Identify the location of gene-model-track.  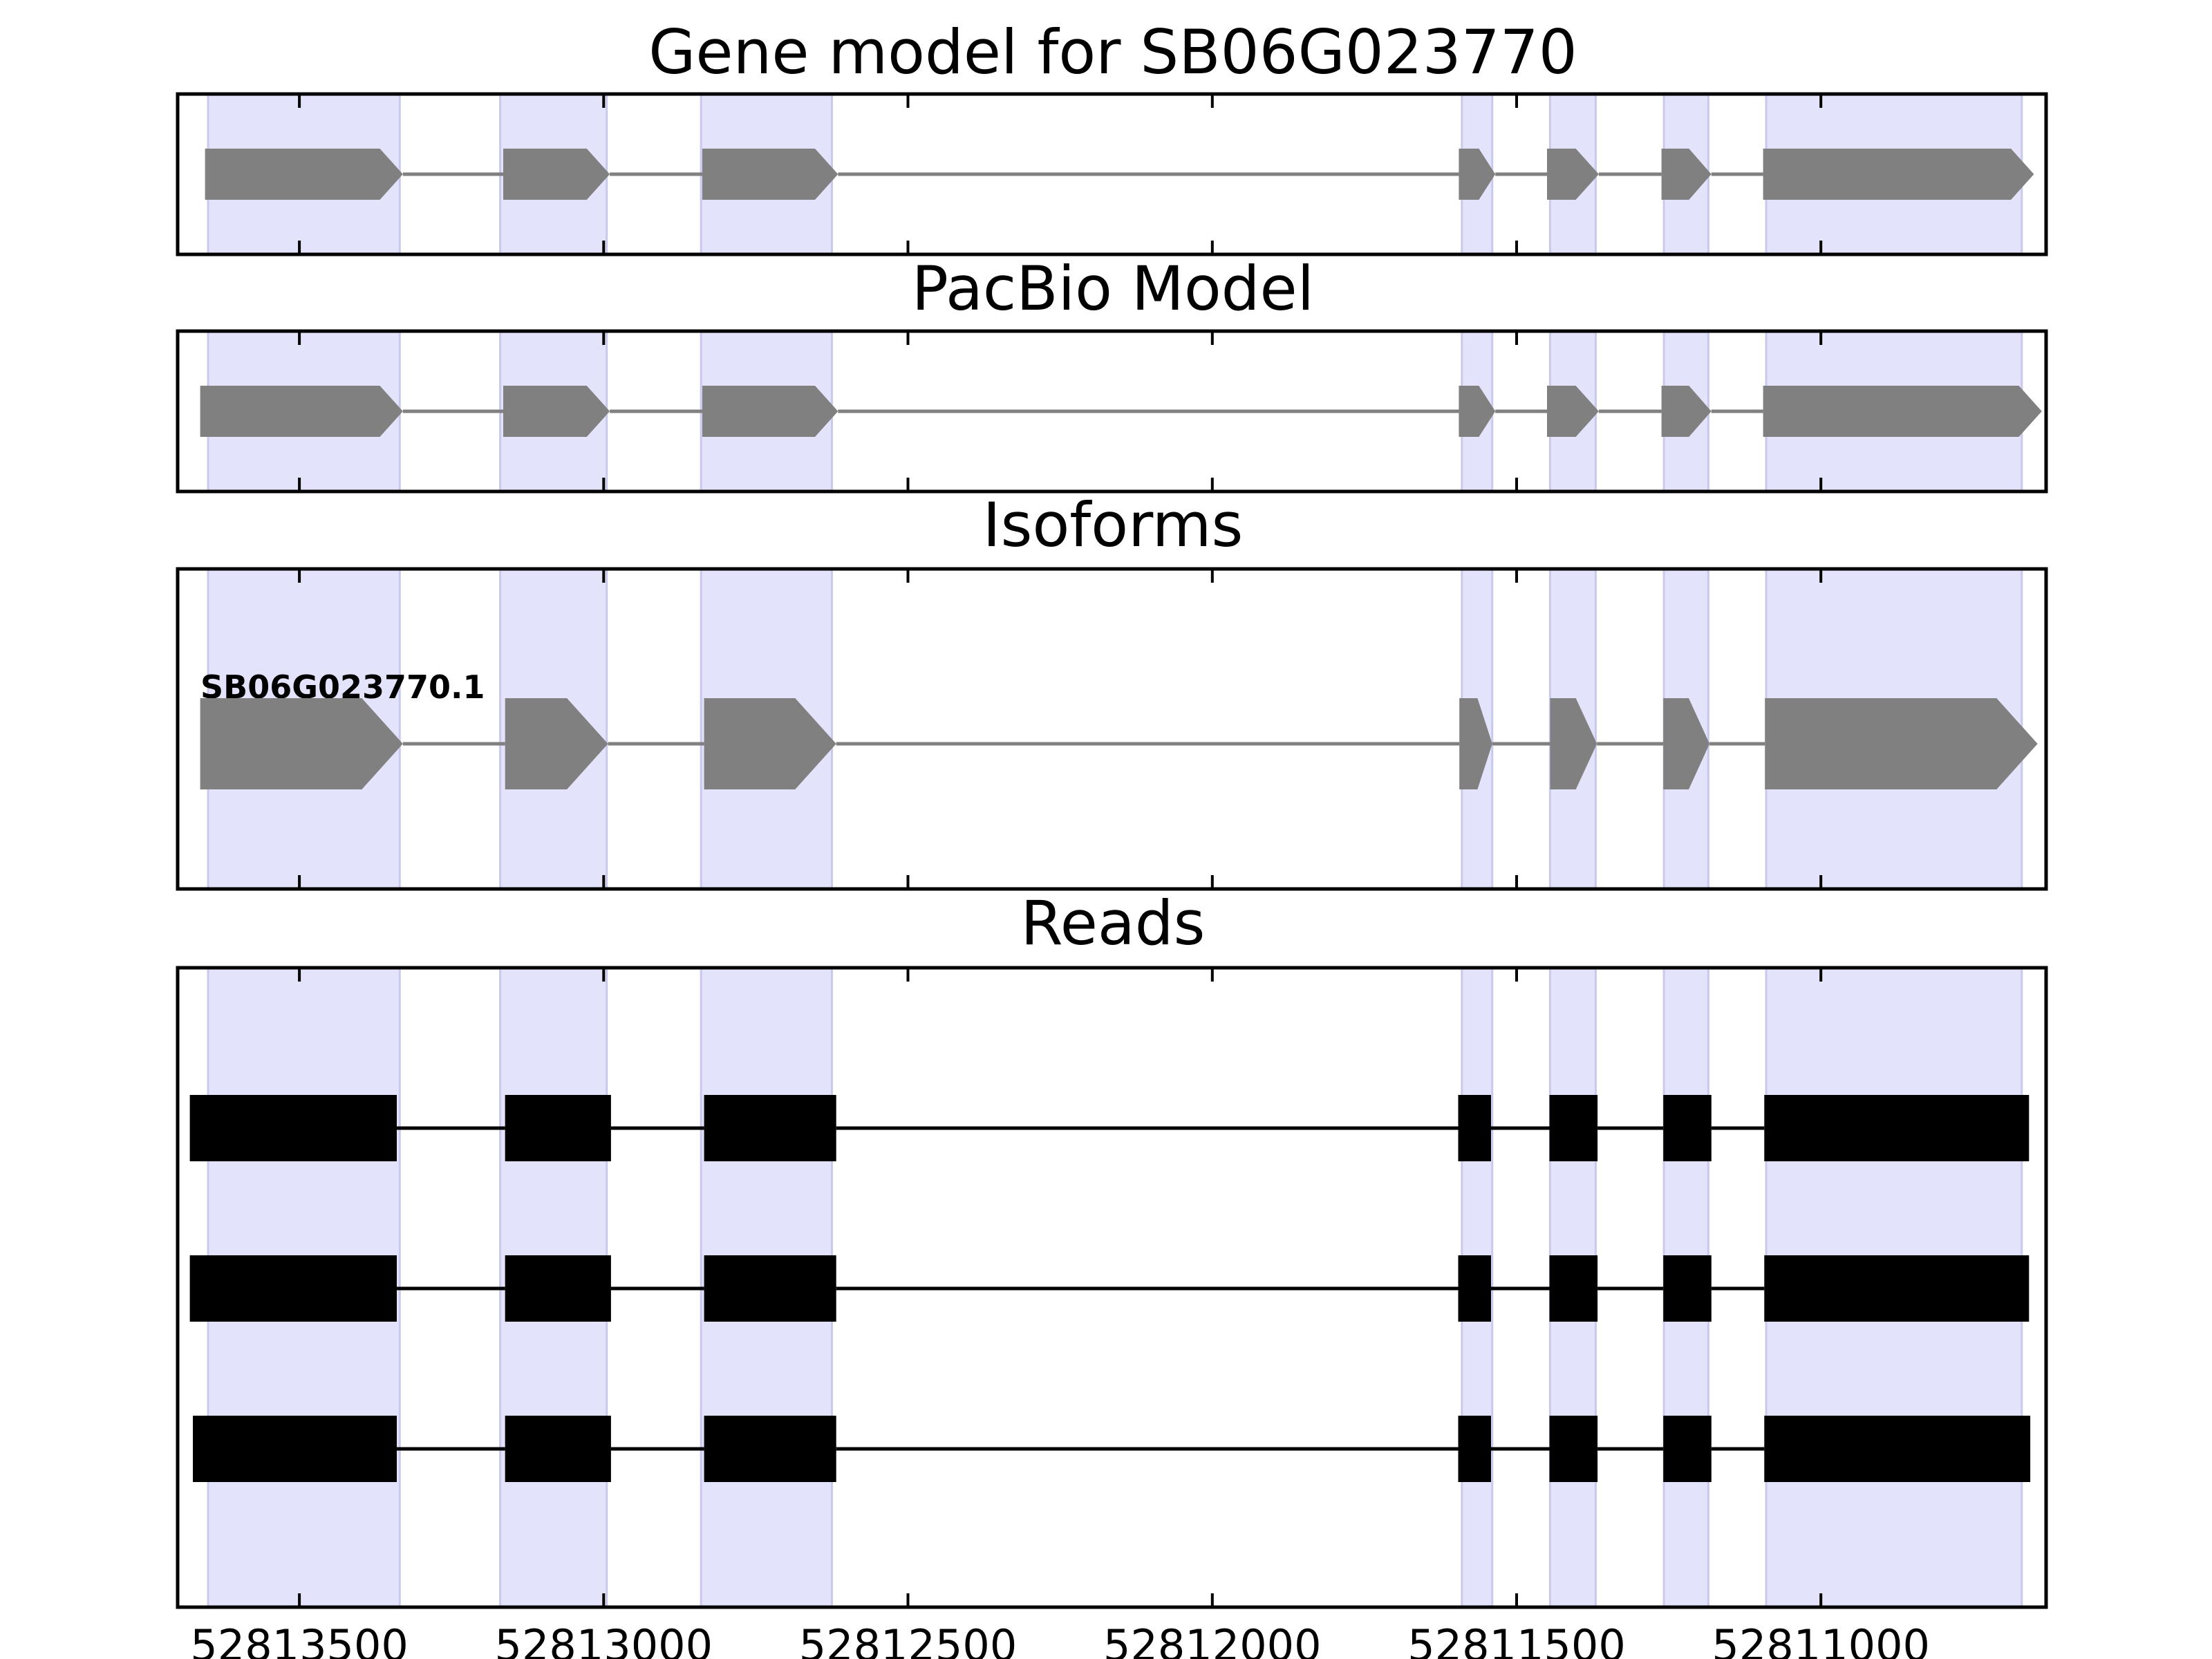
(1119, 174).